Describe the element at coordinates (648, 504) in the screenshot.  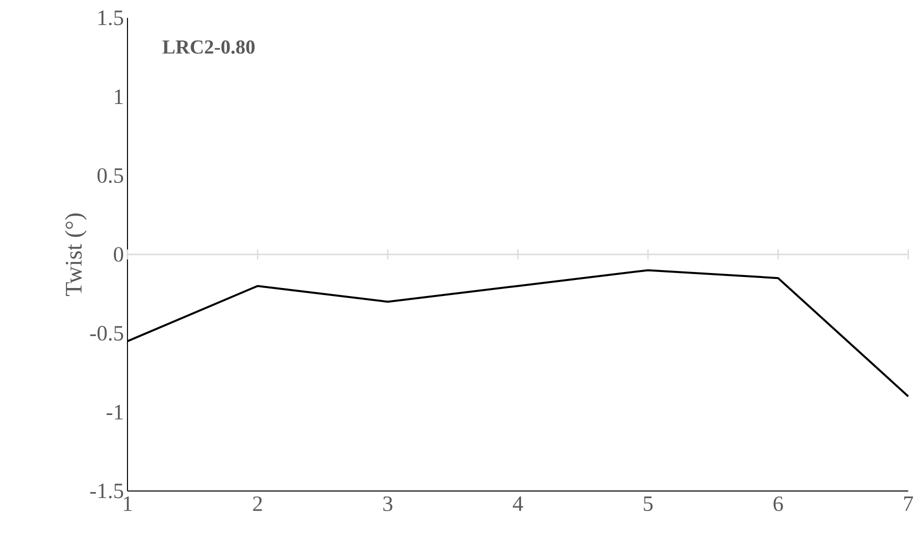
I see `x-tick-label: 5` at that location.